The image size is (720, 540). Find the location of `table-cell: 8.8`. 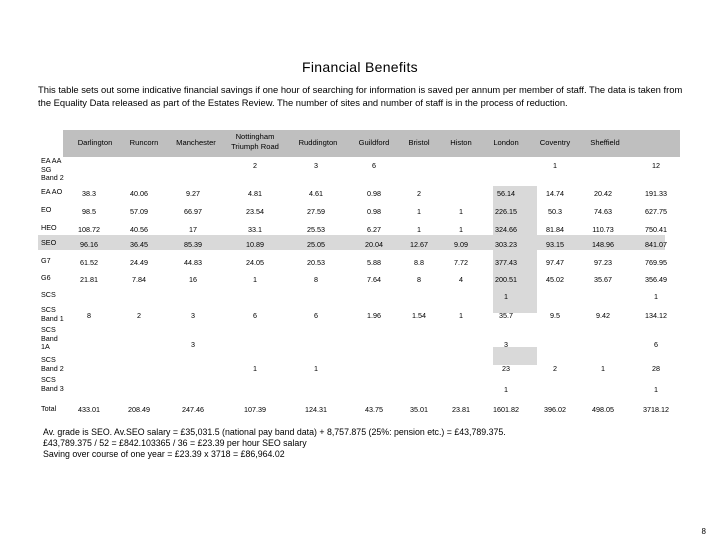

table-cell: 8.8 is located at coordinates (419, 262).